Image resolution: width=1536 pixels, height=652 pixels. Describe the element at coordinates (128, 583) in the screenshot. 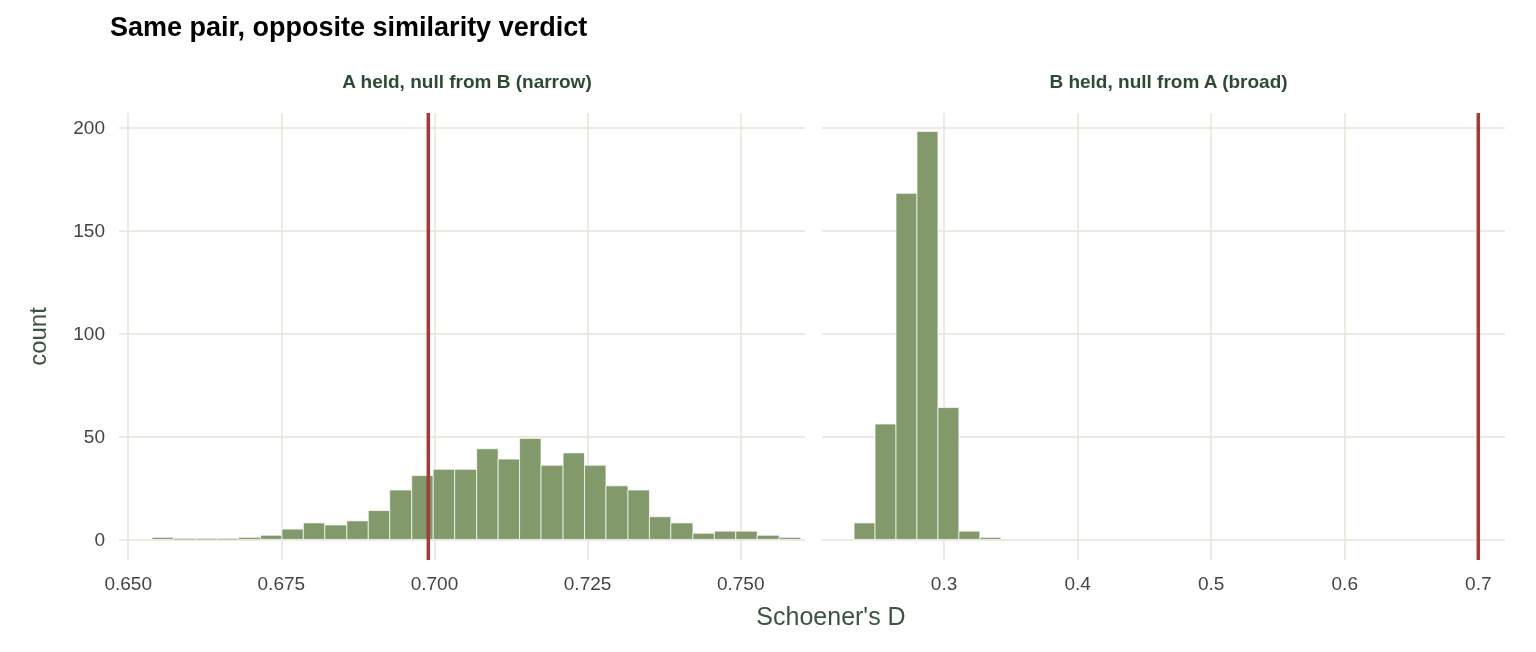

I see `x-tick-label: 0.650` at that location.